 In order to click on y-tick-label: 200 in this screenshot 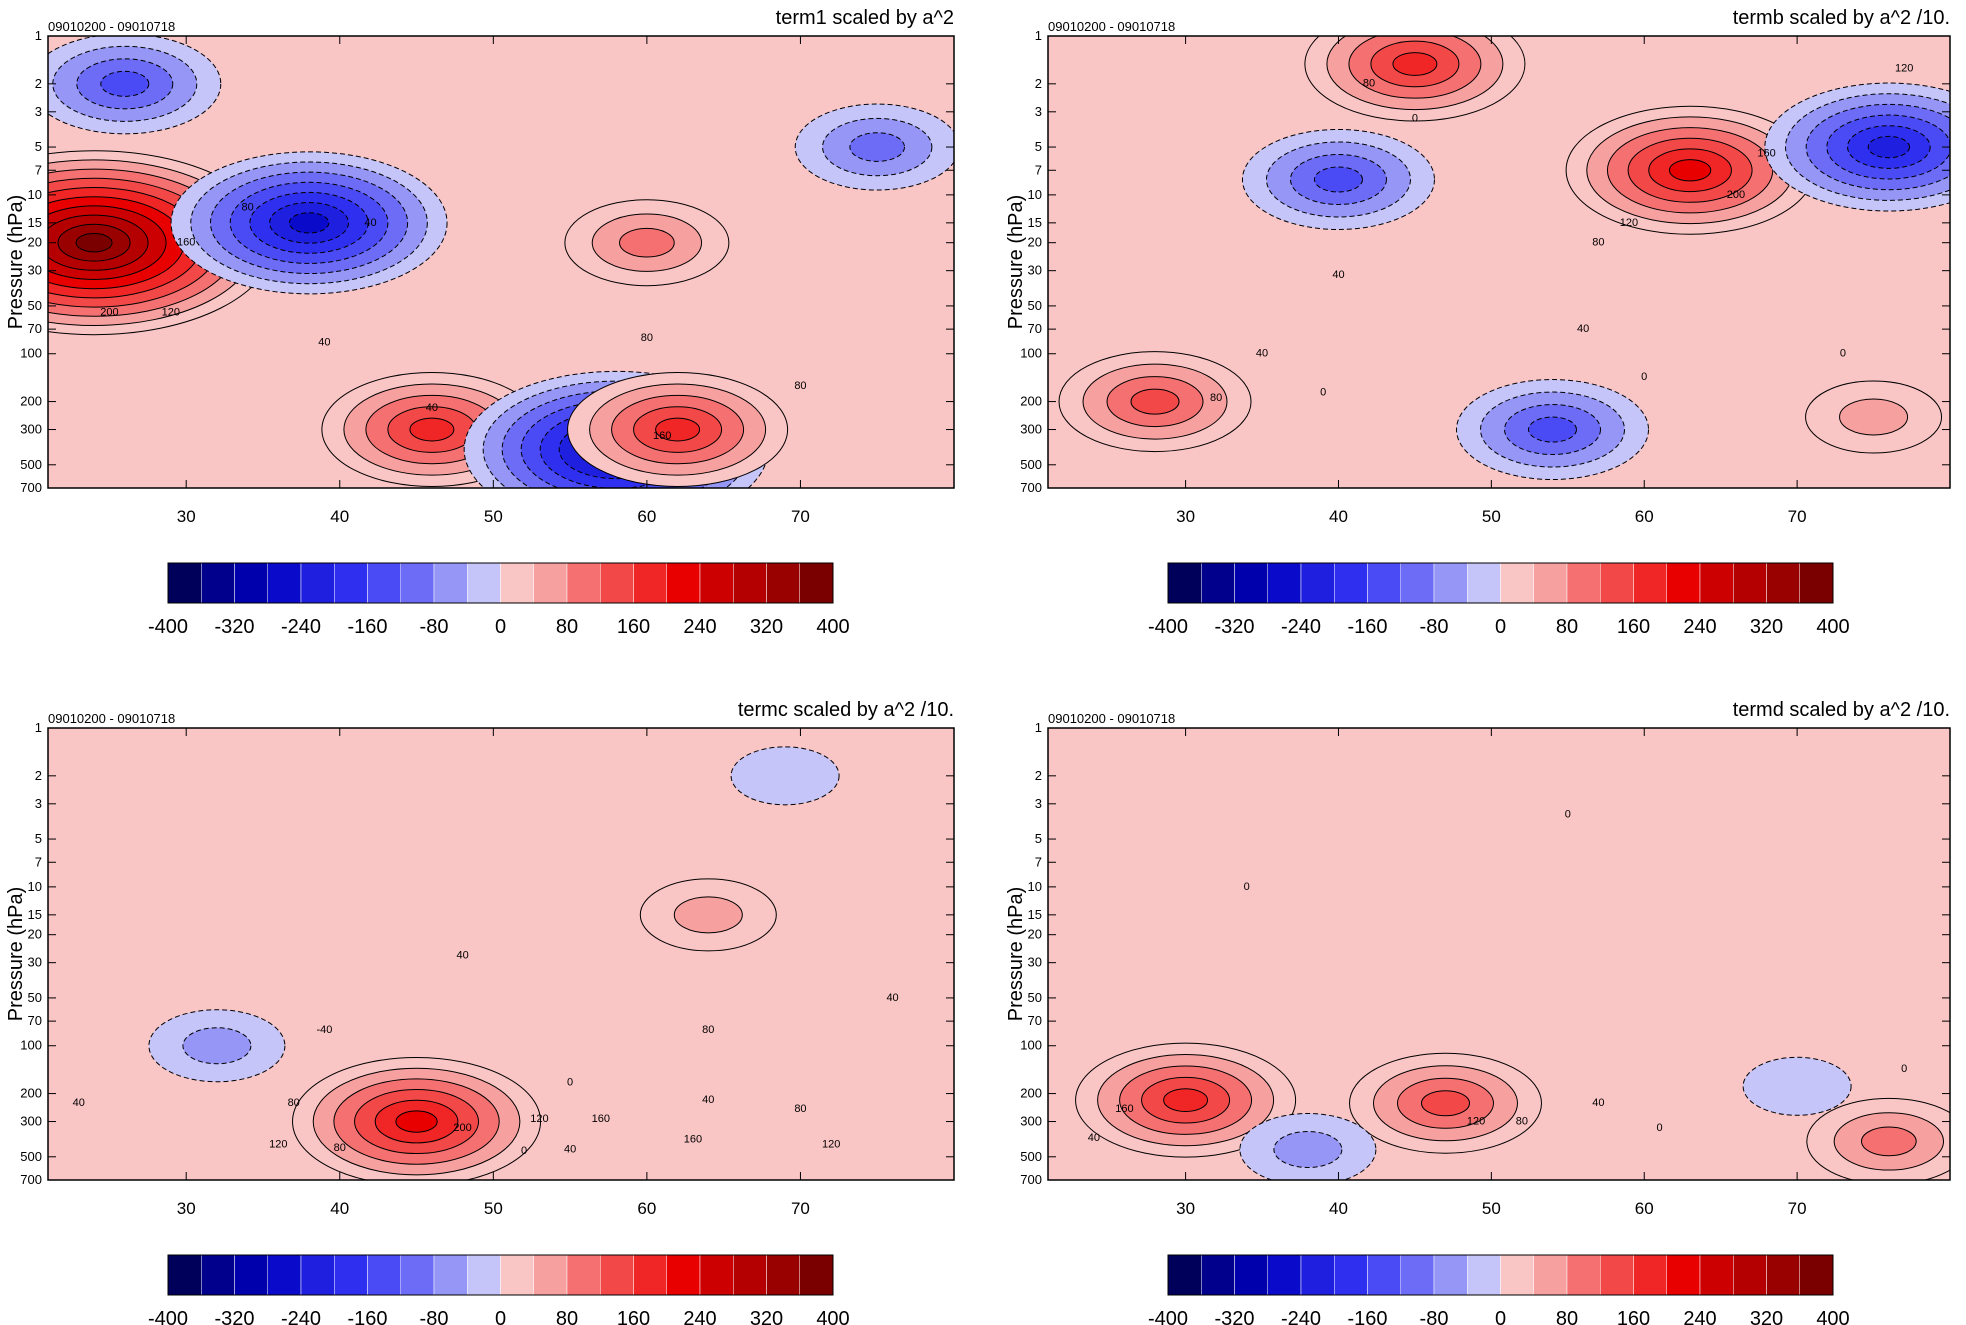, I will do `click(1031, 401)`.